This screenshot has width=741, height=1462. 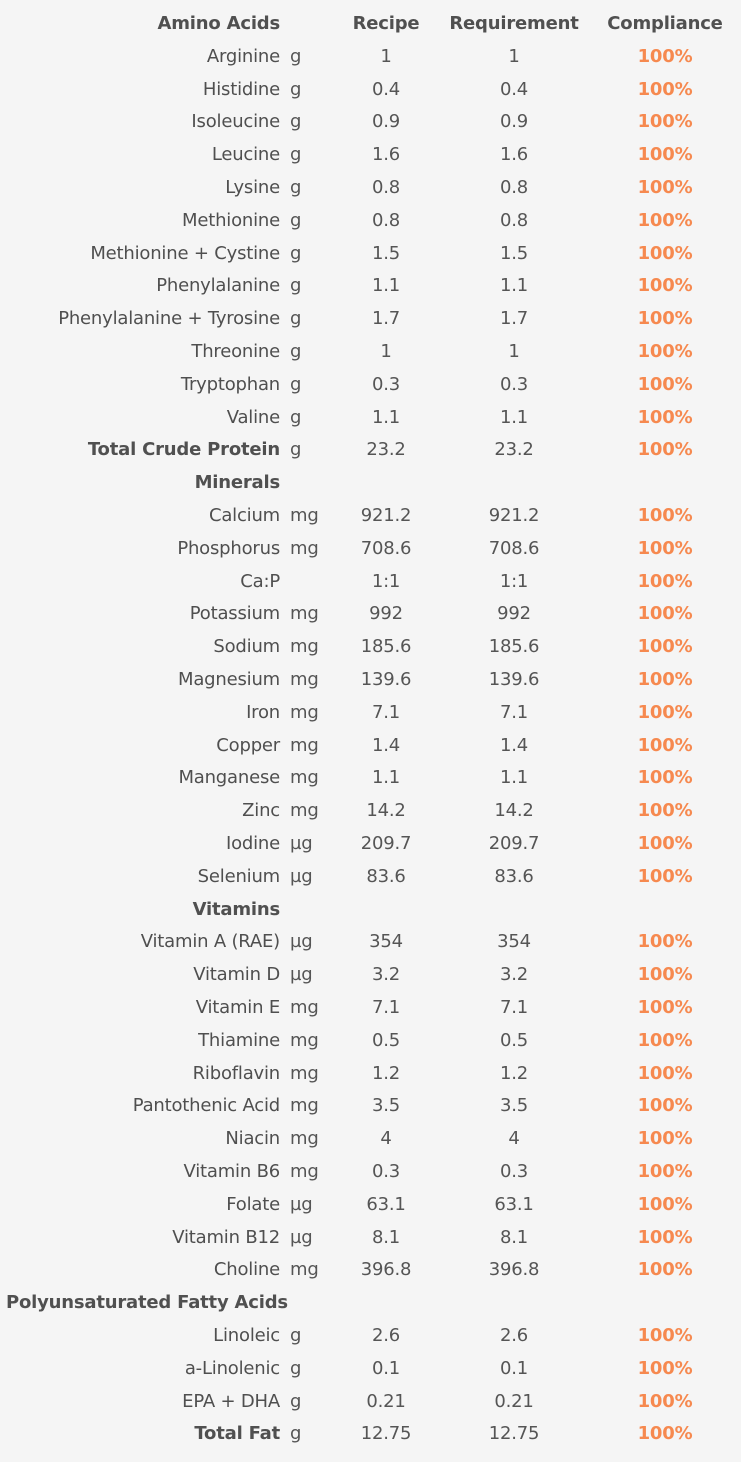 I want to click on recipe-value: 1.7, so click(x=386, y=319).